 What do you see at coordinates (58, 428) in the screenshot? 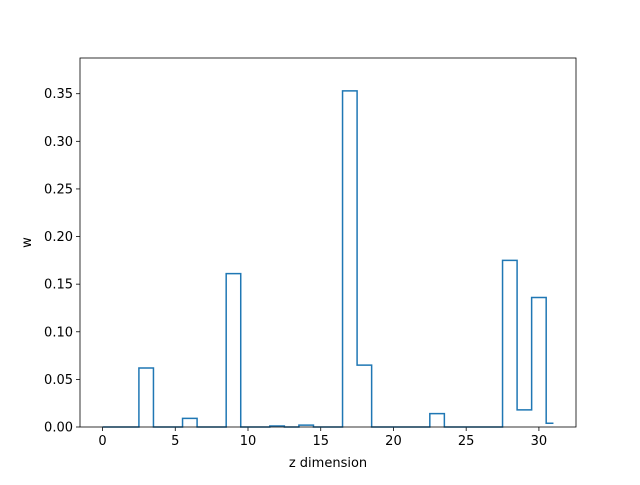
I see `y-tick-label: 0.00` at bounding box center [58, 428].